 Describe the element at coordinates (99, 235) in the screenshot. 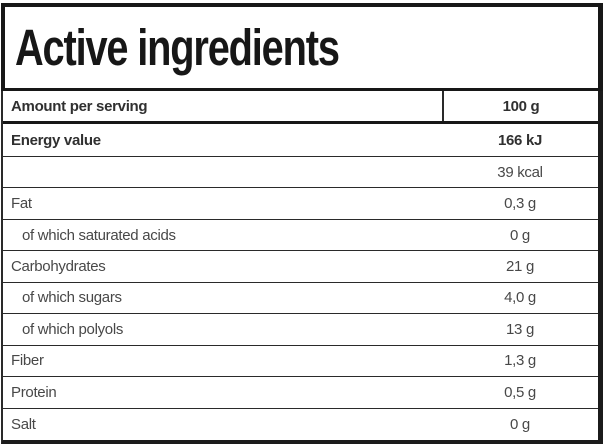

I see `row-label: of which saturated acids` at that location.